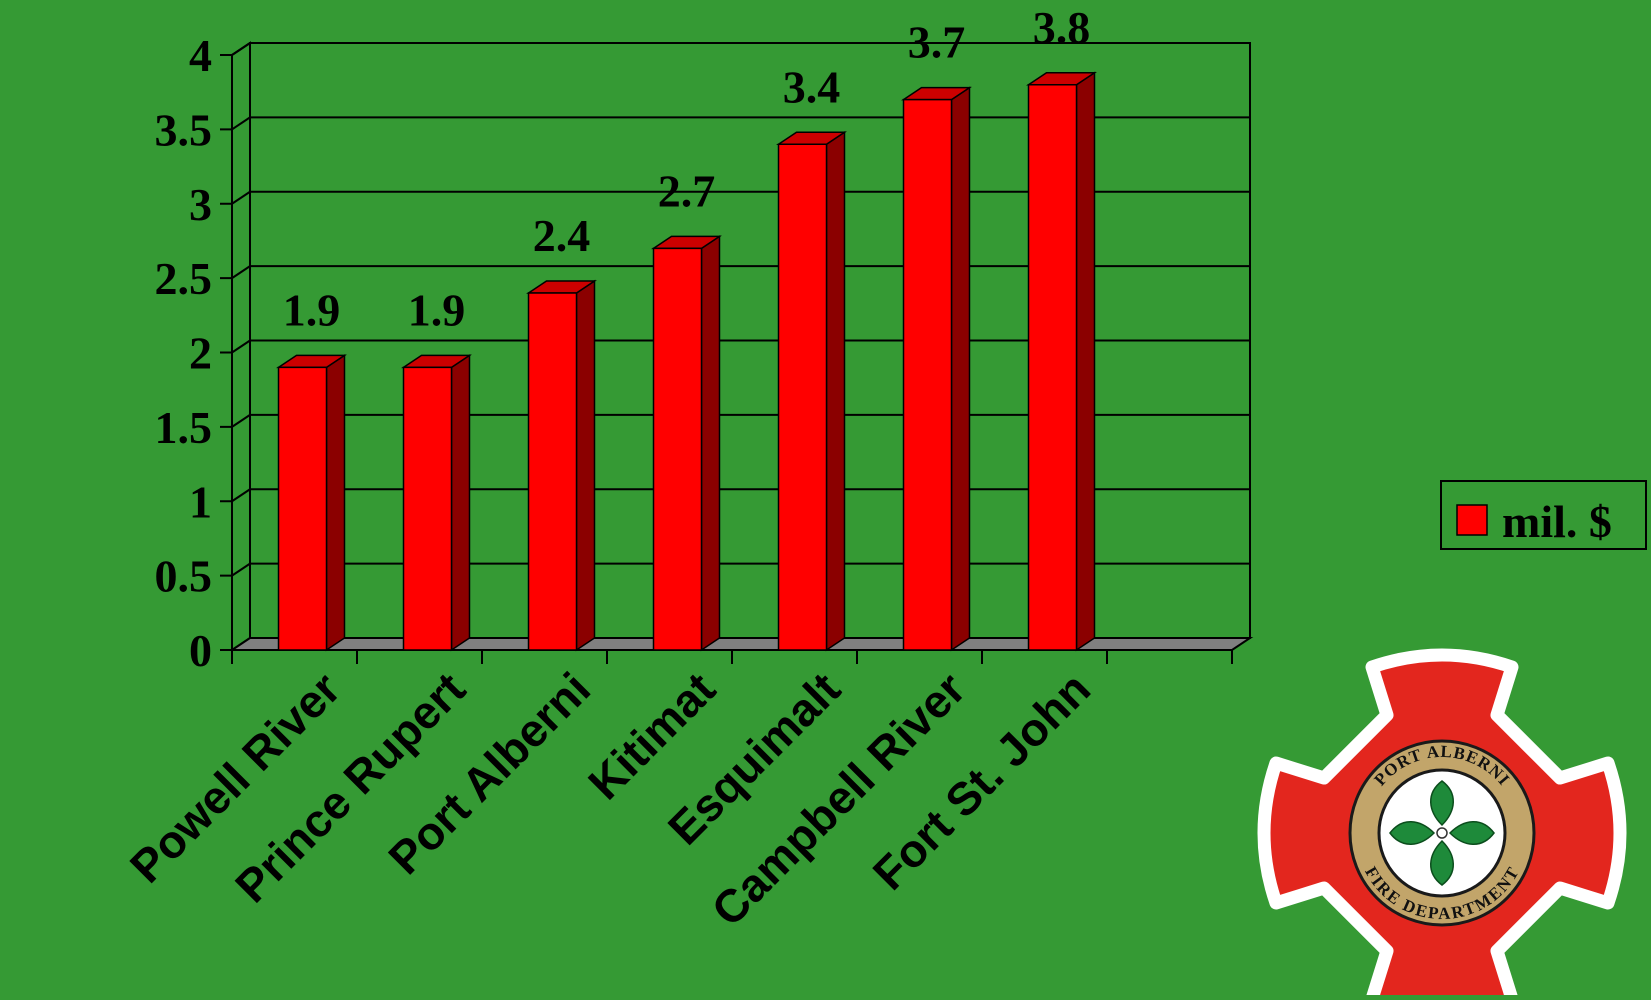 This screenshot has width=1651, height=1000. Describe the element at coordinates (200, 650) in the screenshot. I see `y-tick-label: 0` at that location.